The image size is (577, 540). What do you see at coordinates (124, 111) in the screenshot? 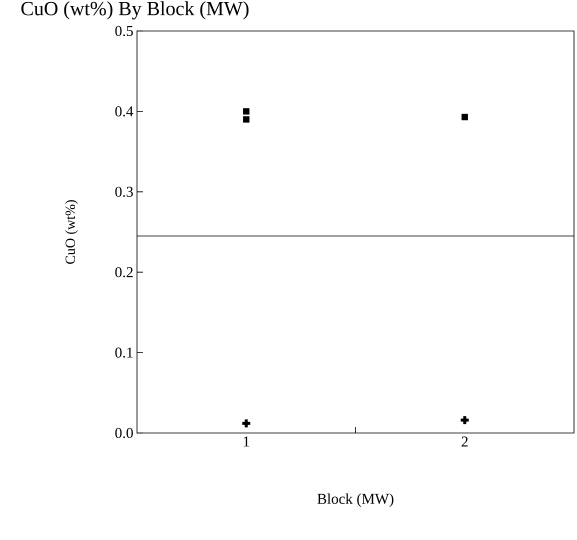
I see `y-tick-label: 0.4` at bounding box center [124, 111].